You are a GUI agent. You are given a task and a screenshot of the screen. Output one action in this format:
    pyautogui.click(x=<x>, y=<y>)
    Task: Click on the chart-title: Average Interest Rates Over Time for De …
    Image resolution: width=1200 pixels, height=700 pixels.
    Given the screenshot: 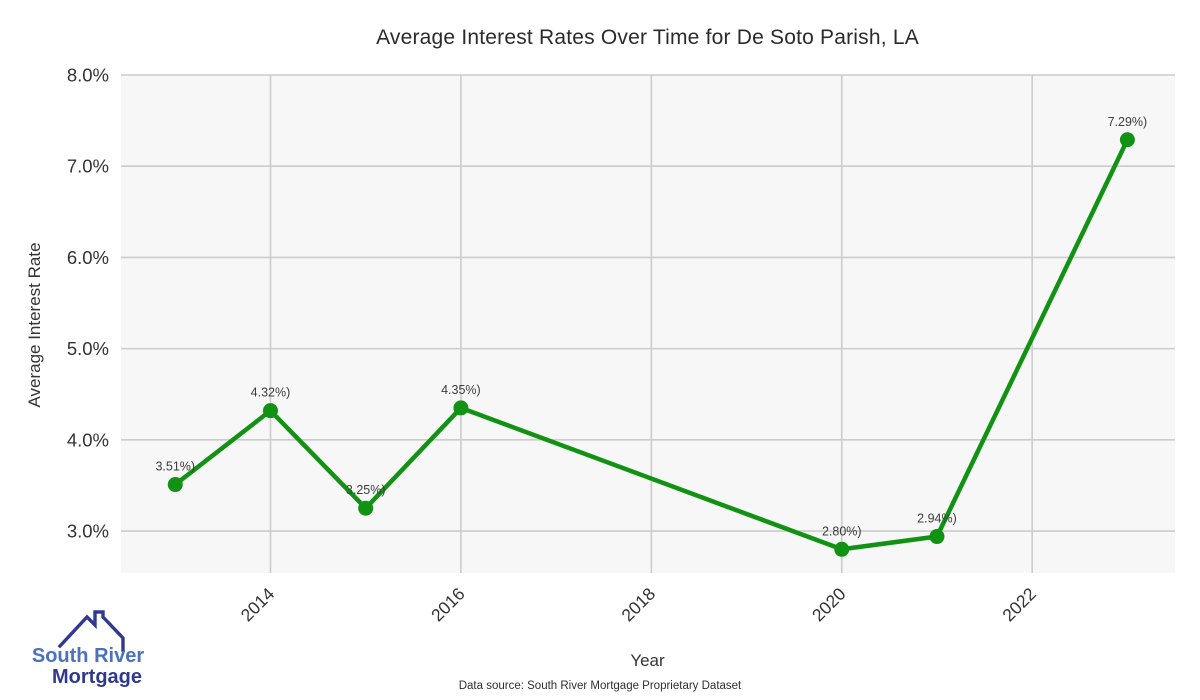 What is the action you would take?
    pyautogui.click(x=647, y=37)
    